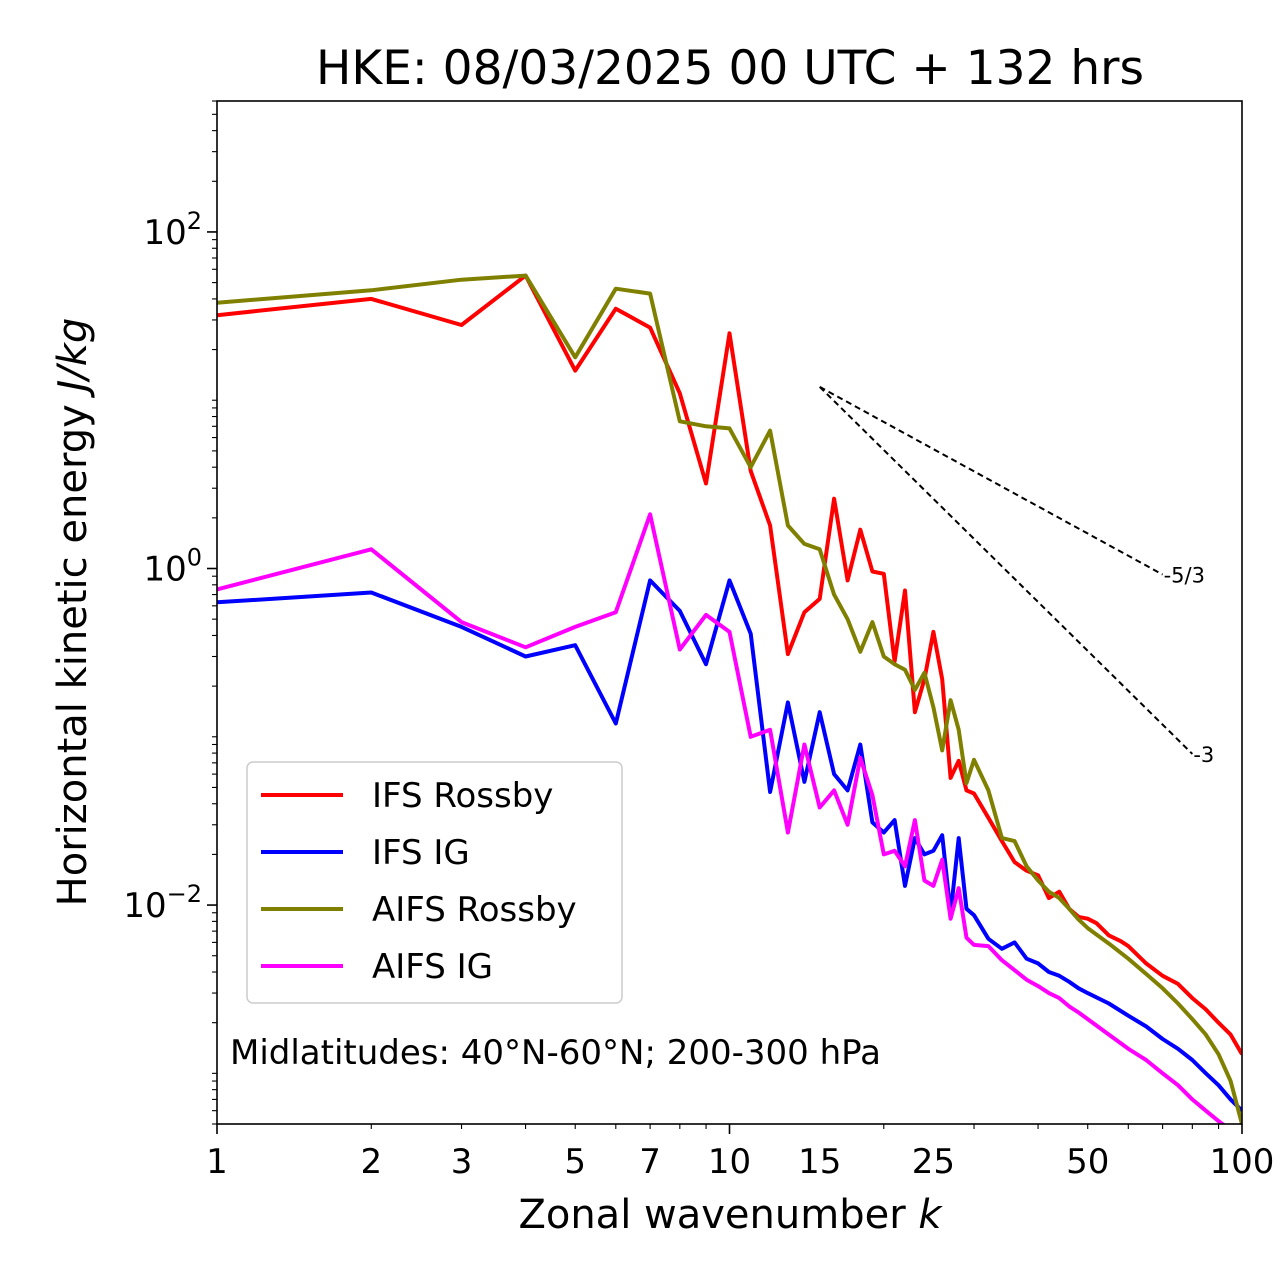 The width and height of the screenshot is (1280, 1288). I want to click on x-tick-label: 25, so click(933, 1162).